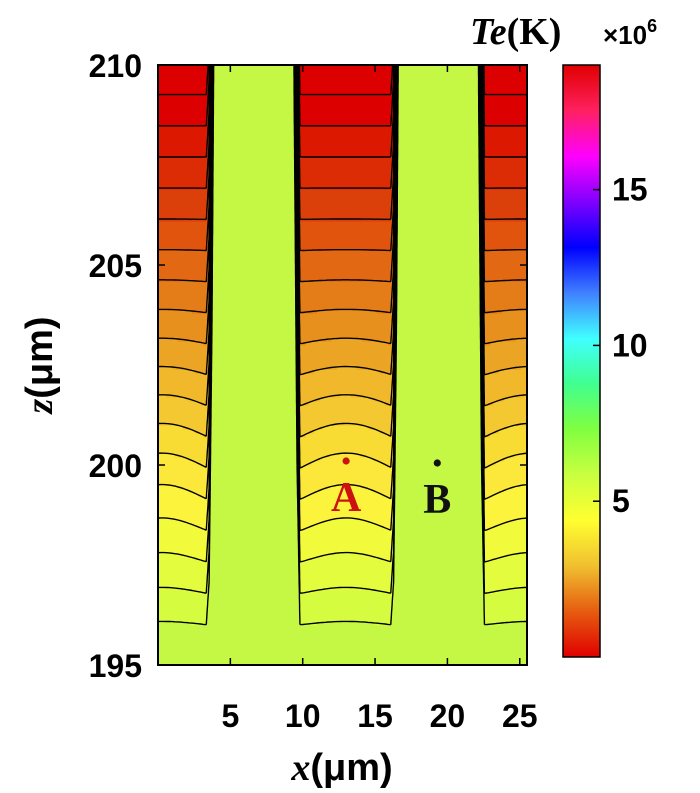 The height and width of the screenshot is (793, 700). I want to click on colorbar-multiplier: ×10⁶, so click(630, 33).